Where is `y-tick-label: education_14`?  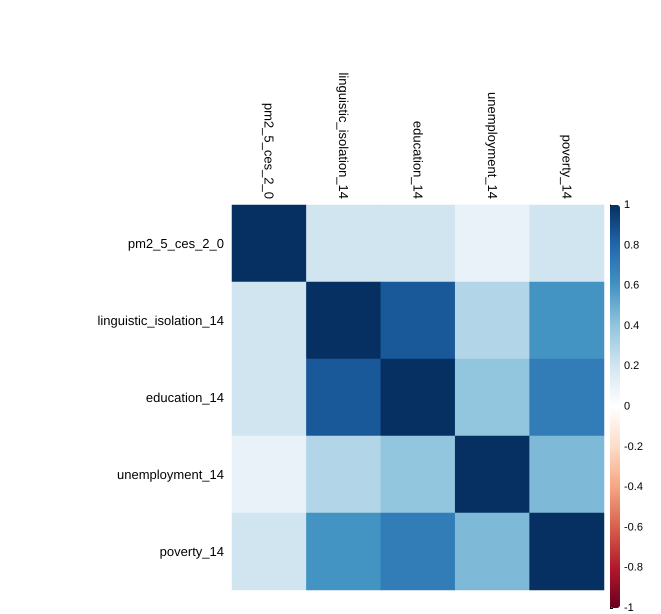 y-tick-label: education_14 is located at coordinates (185, 397).